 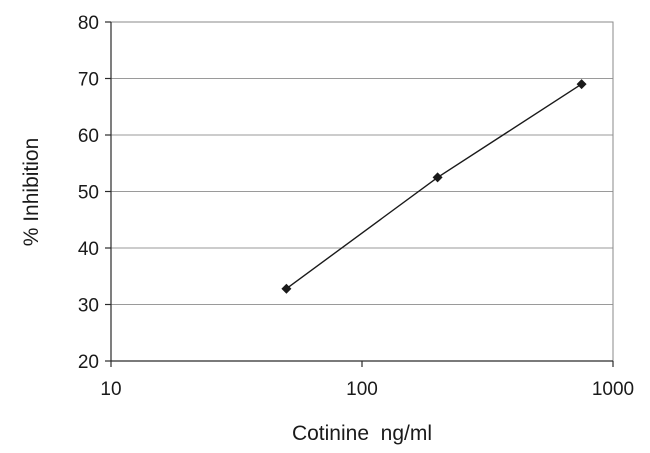 What do you see at coordinates (88, 80) in the screenshot?
I see `y-tick-label: 70` at bounding box center [88, 80].